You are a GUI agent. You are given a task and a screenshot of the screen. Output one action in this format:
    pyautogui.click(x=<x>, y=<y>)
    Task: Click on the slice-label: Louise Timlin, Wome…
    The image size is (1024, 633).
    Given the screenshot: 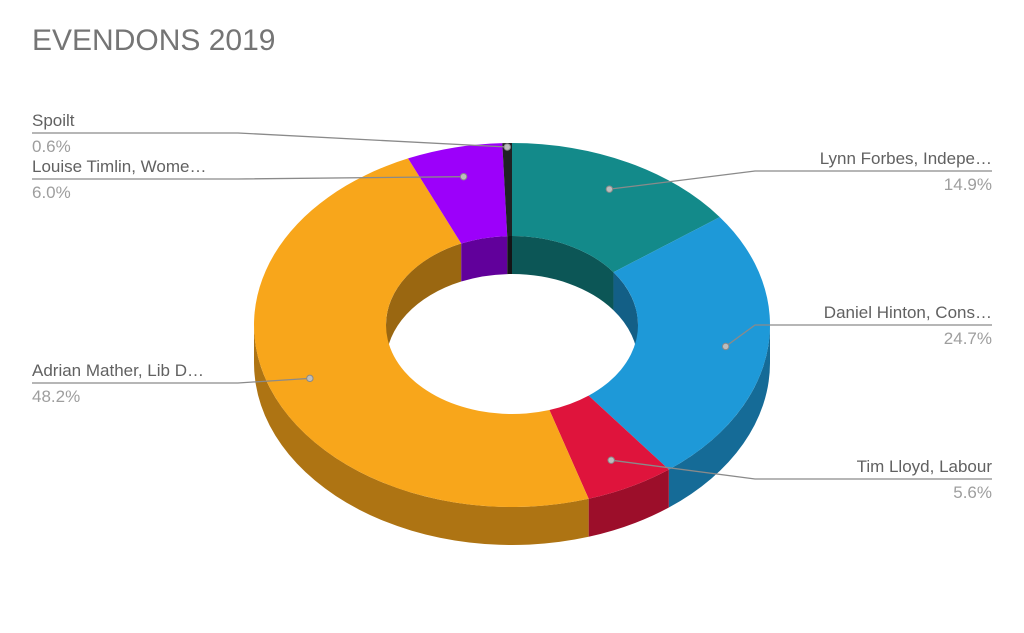 What is the action you would take?
    pyautogui.click(x=119, y=166)
    